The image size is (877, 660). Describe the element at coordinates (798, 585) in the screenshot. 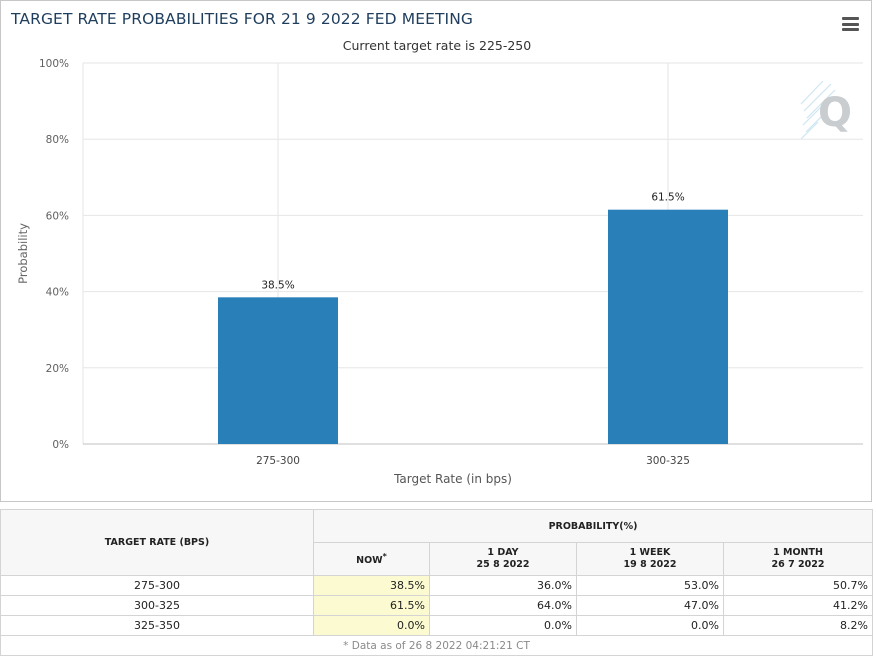

I see `one-month-cell: 50.7%` at that location.